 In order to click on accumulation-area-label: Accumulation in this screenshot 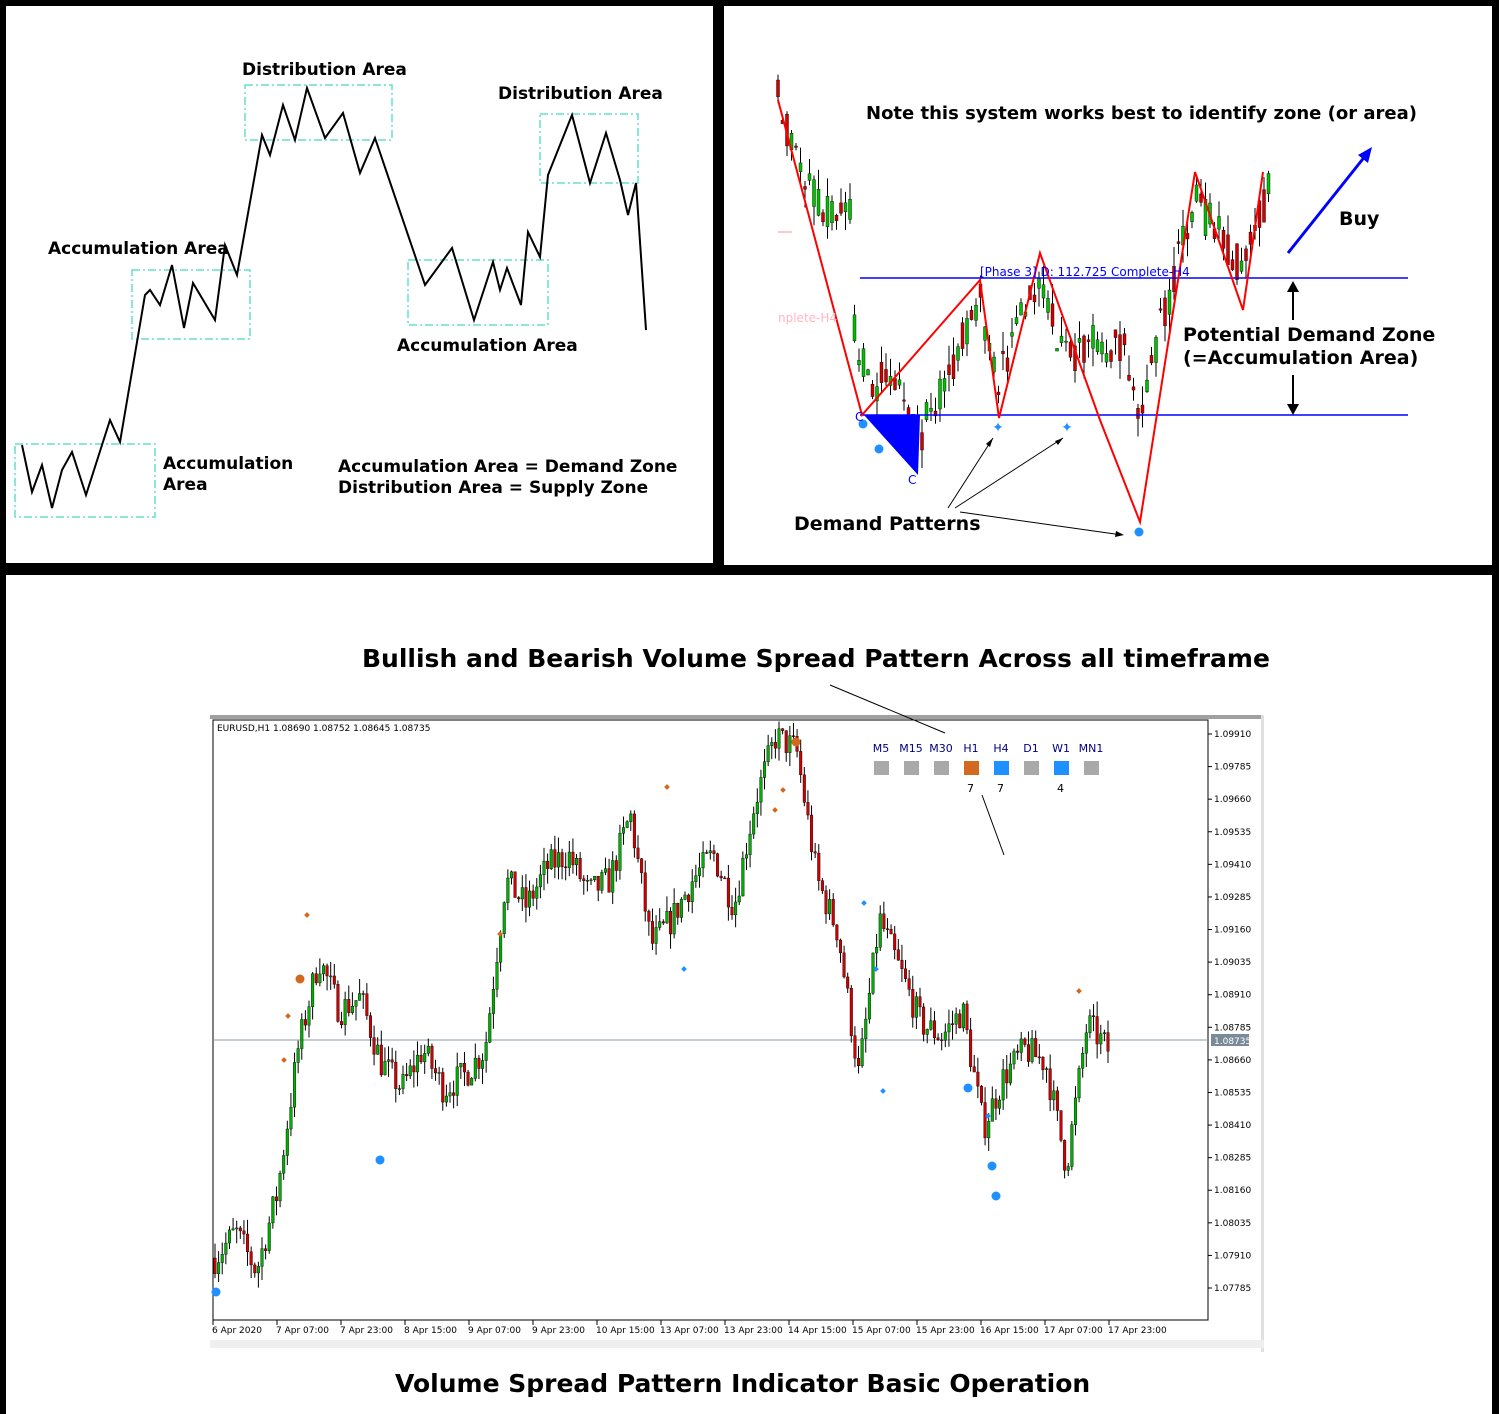, I will do `click(228, 464)`.